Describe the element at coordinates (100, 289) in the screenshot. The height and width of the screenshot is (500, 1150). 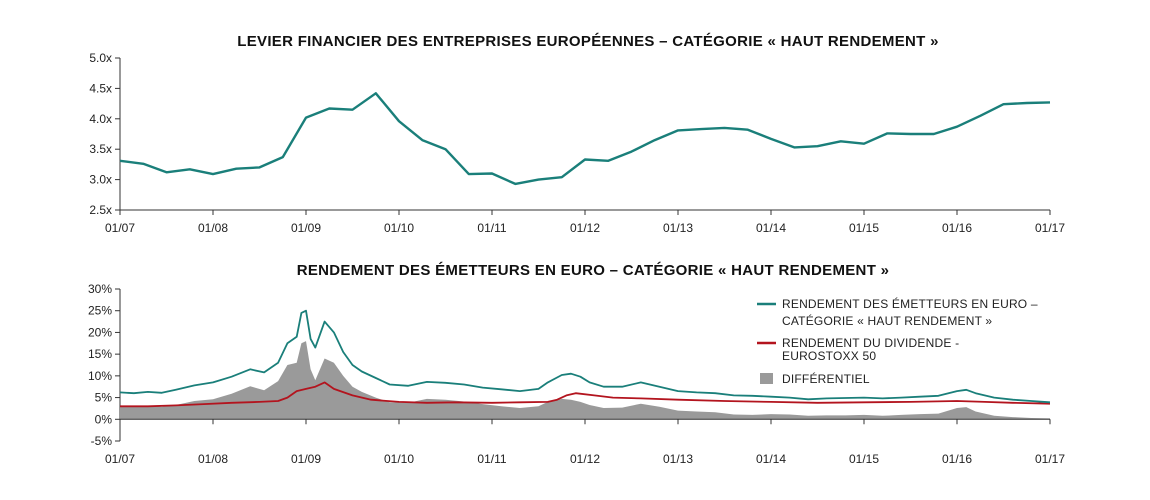
I see `y-tick-label: 30%` at that location.